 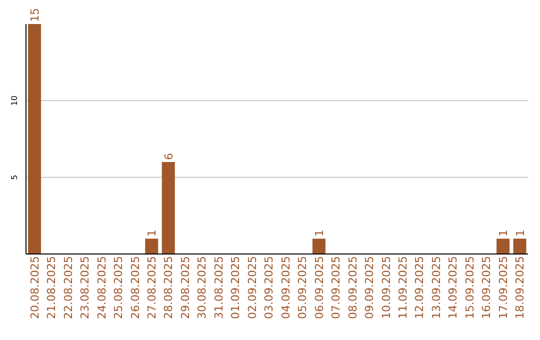 I want to click on x-tick-label: 12.09.2025, so click(x=419, y=287).